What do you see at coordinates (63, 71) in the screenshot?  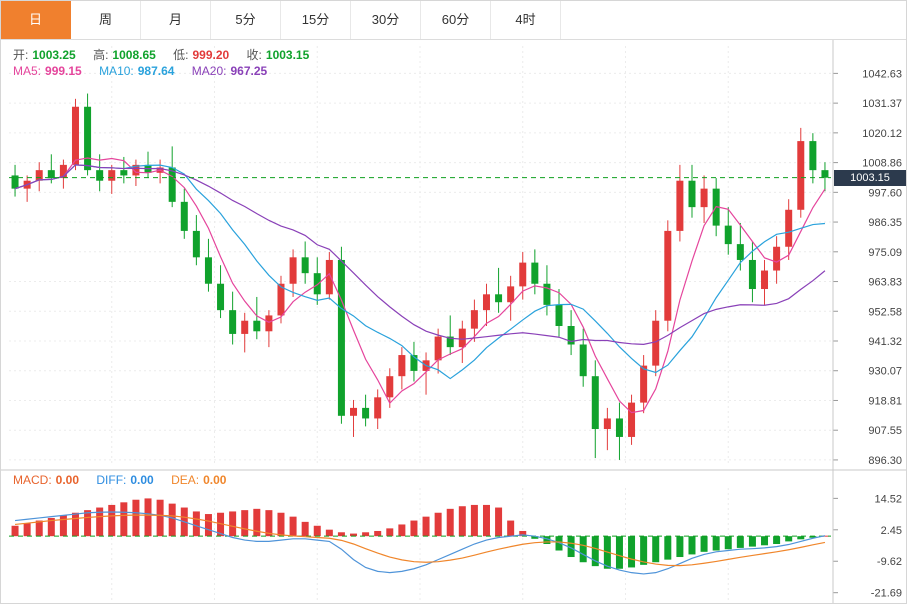 I see `ma5-value: 999.15` at bounding box center [63, 71].